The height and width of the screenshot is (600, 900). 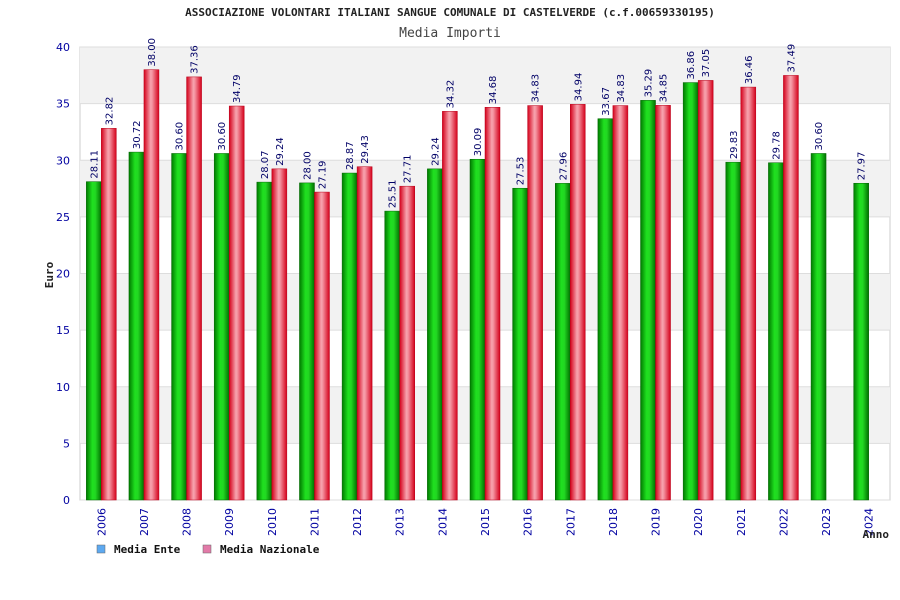 I want to click on data-label: 37.05, so click(x=706, y=63).